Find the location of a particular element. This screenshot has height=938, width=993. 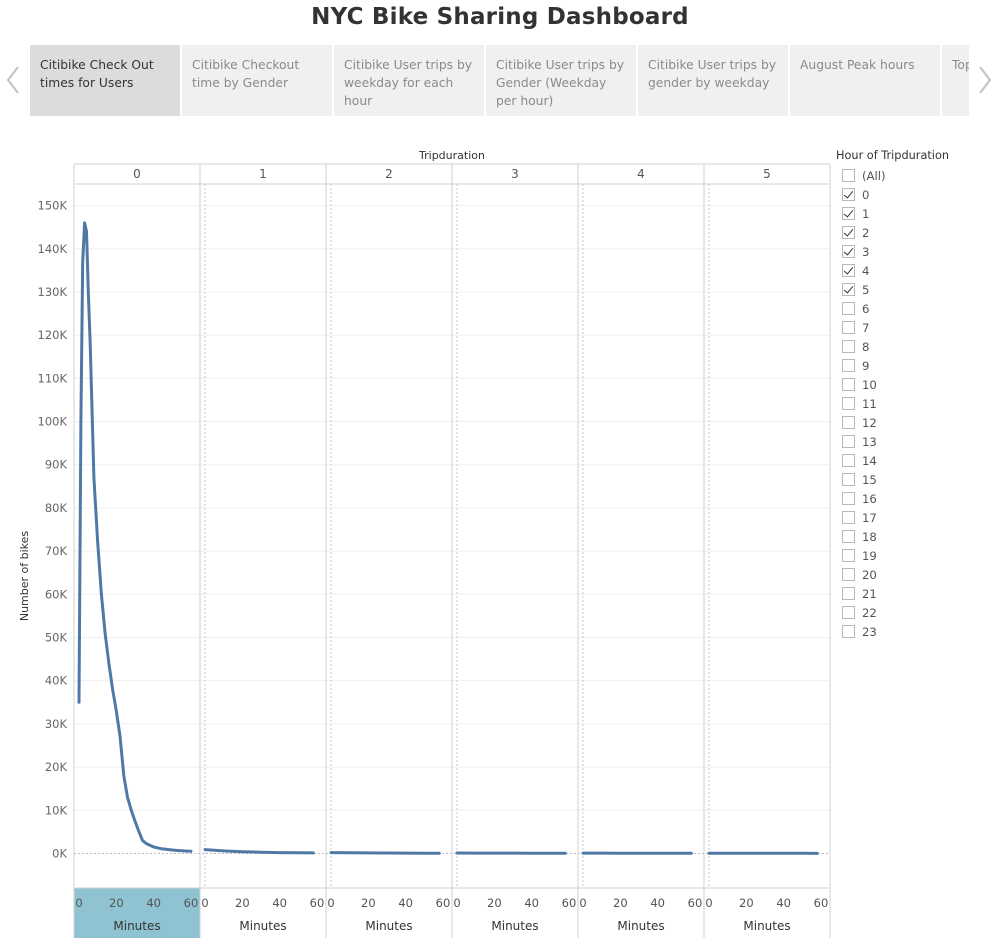

panel-header-label: 2 is located at coordinates (389, 174).